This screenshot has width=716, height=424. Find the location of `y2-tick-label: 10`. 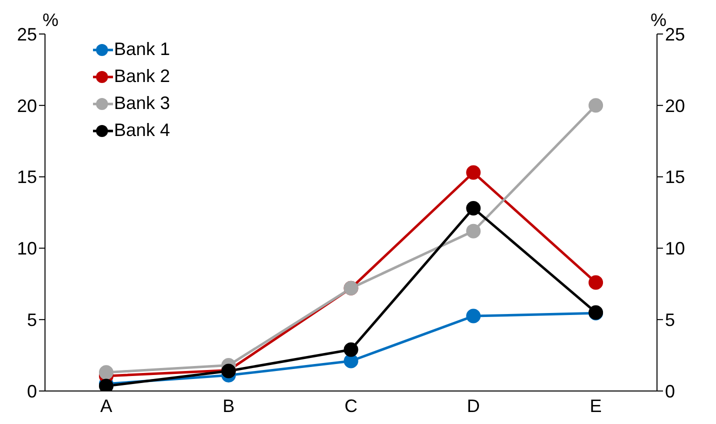

y2-tick-label: 10 is located at coordinates (675, 248).